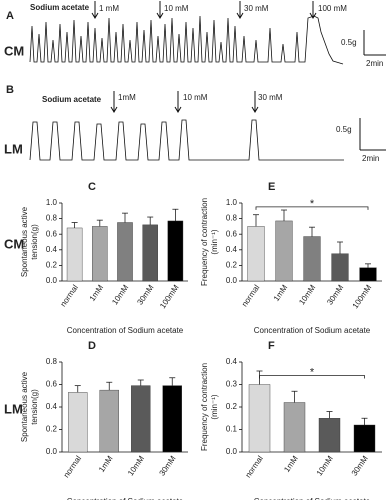 The width and height of the screenshot is (390, 500). What do you see at coordinates (232, 429) in the screenshot?
I see `y-tick-label: 0.1` at bounding box center [232, 429].